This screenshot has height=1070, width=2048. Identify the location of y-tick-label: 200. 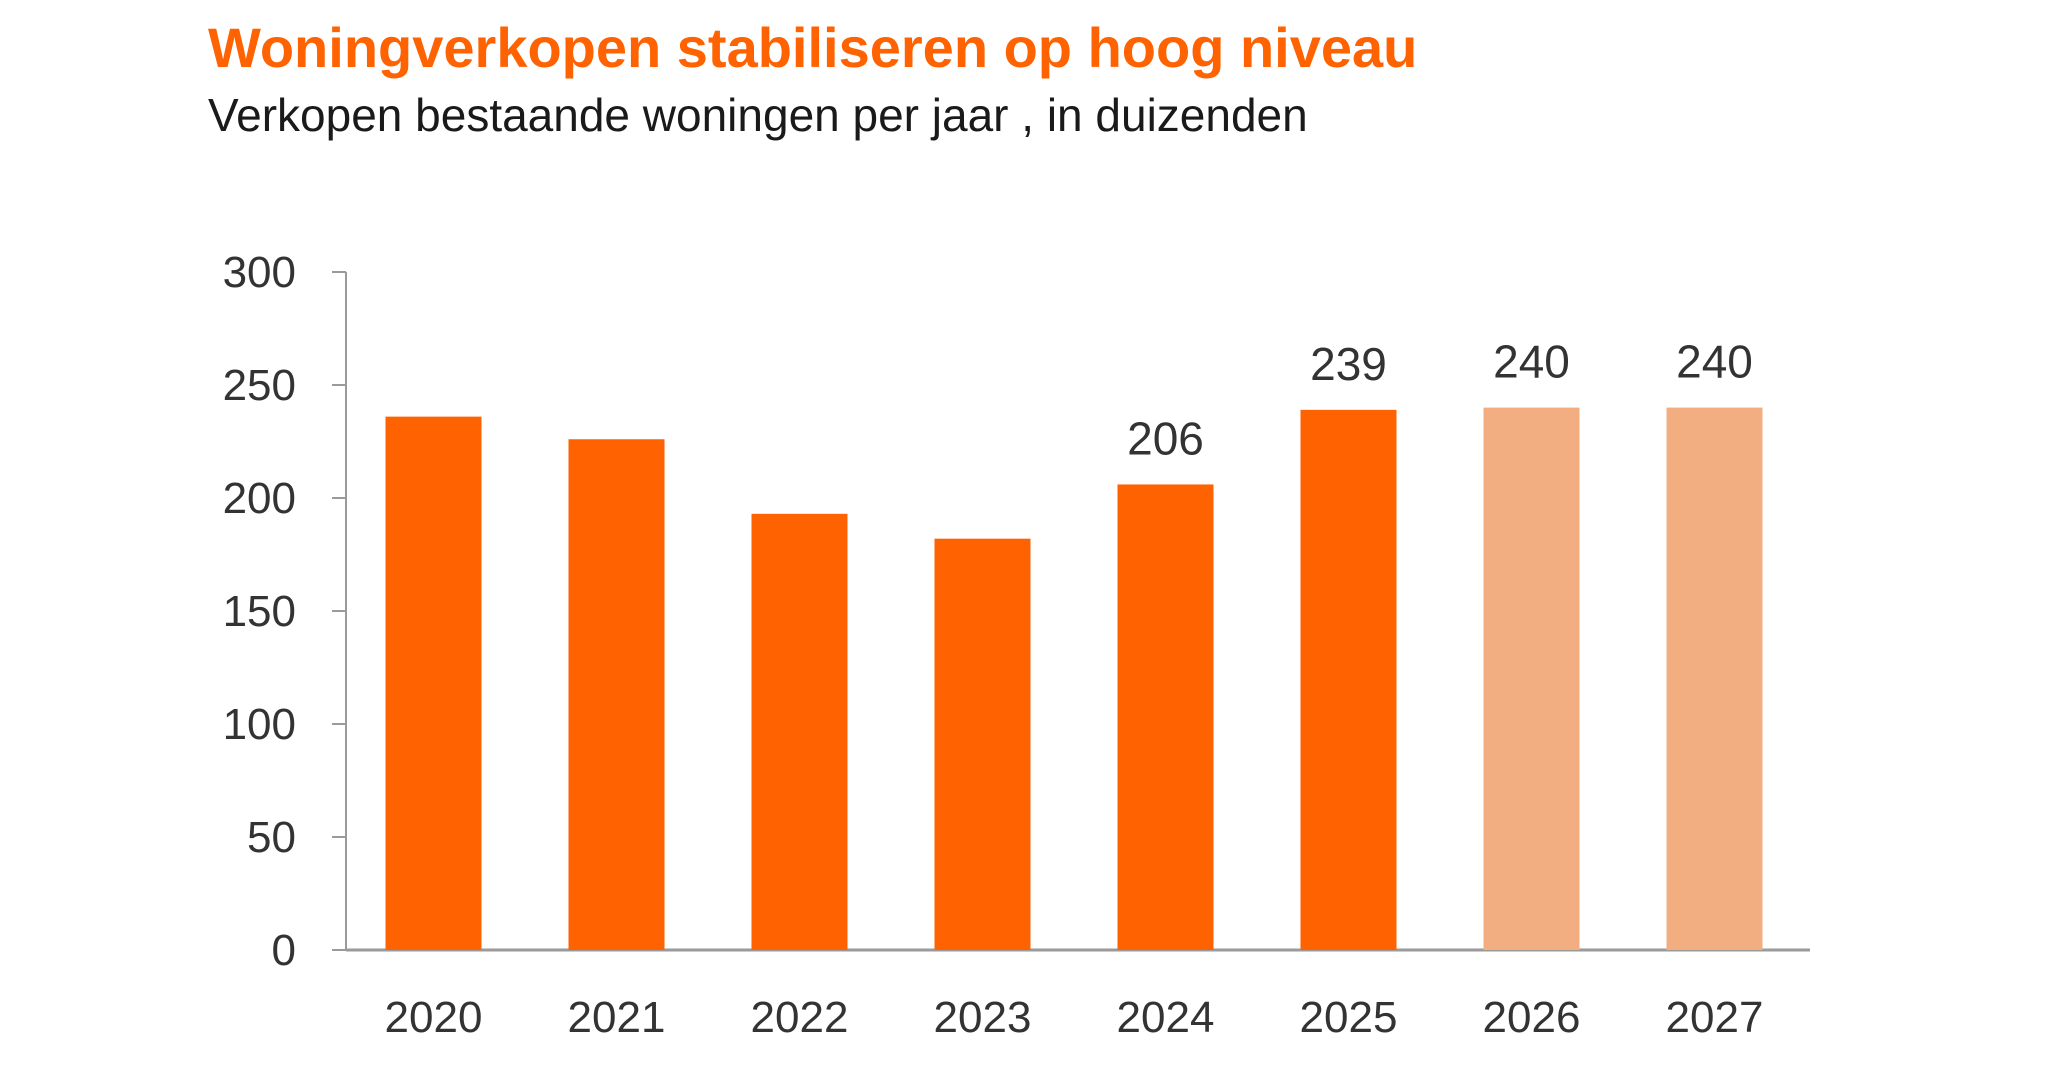
(259, 498).